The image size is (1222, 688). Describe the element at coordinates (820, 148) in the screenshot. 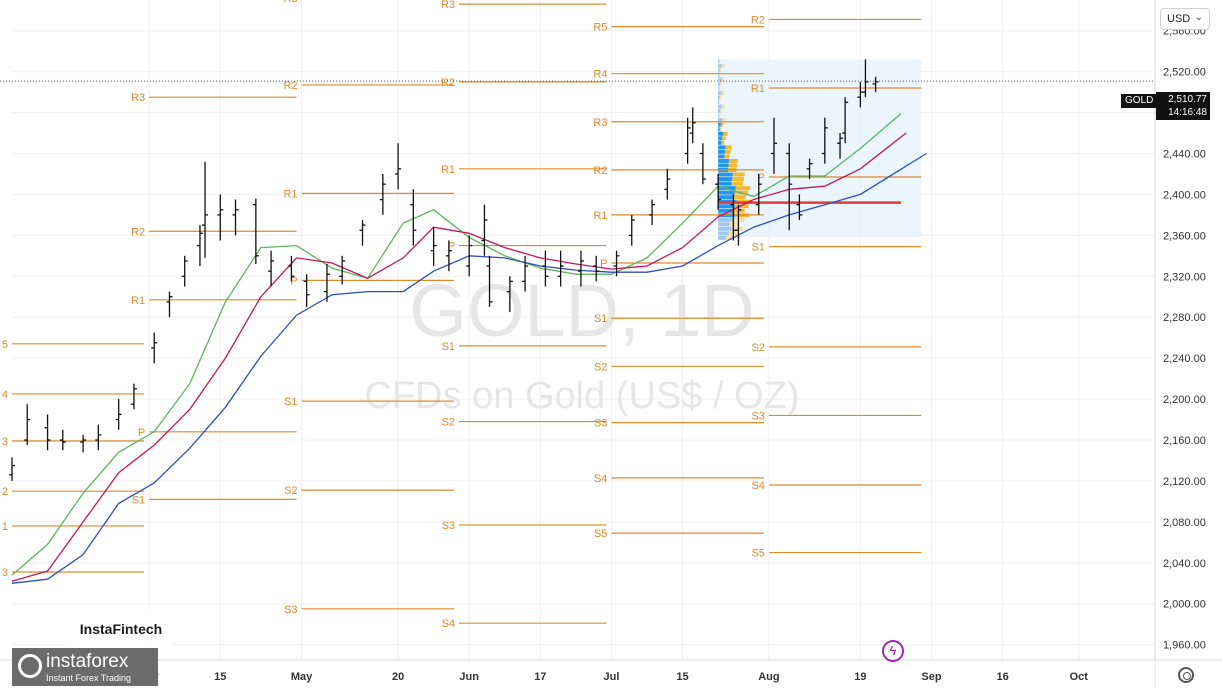

I see `value-area-box` at that location.